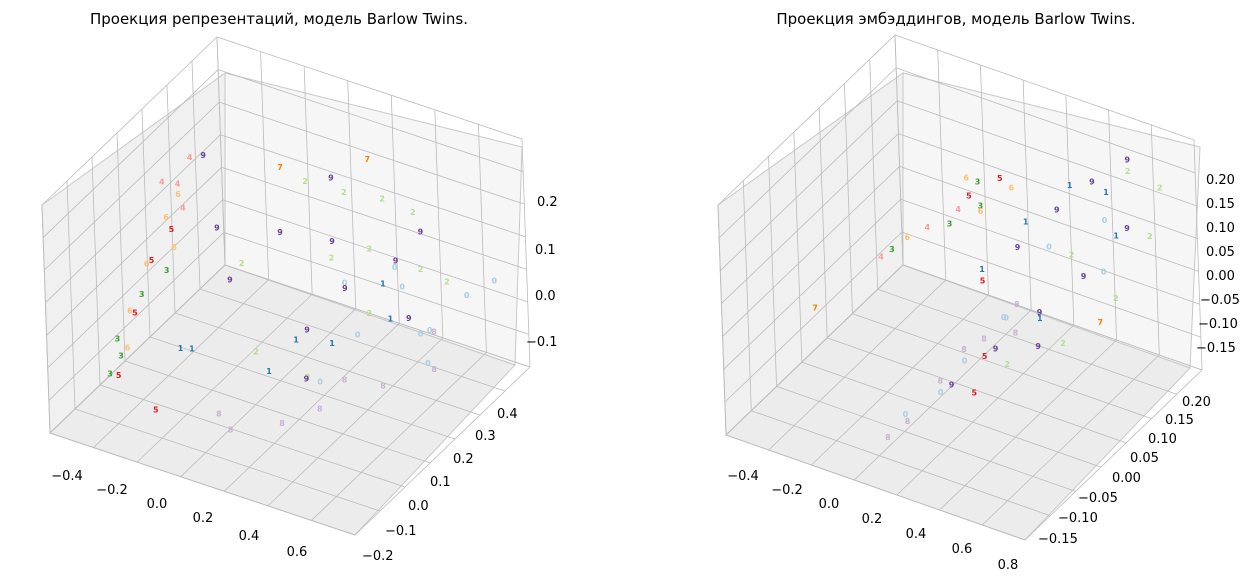 The height and width of the screenshot is (581, 1252). Describe the element at coordinates (1179, 420) in the screenshot. I see `right-y-tick: 0.15` at that location.